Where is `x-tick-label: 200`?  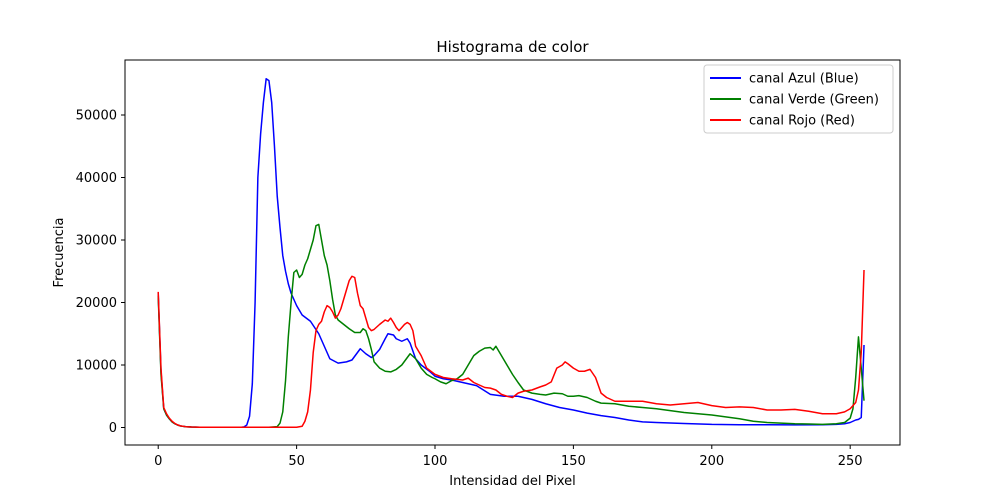 x-tick-label: 200 is located at coordinates (711, 461).